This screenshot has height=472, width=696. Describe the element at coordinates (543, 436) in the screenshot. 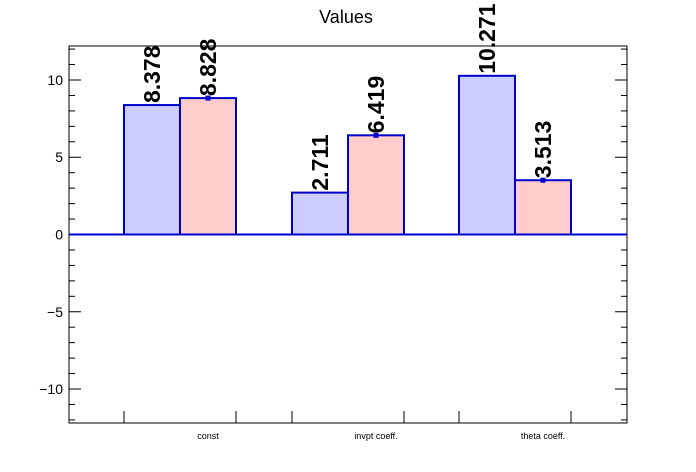

I see `x-category-label: theta coeff.` at that location.